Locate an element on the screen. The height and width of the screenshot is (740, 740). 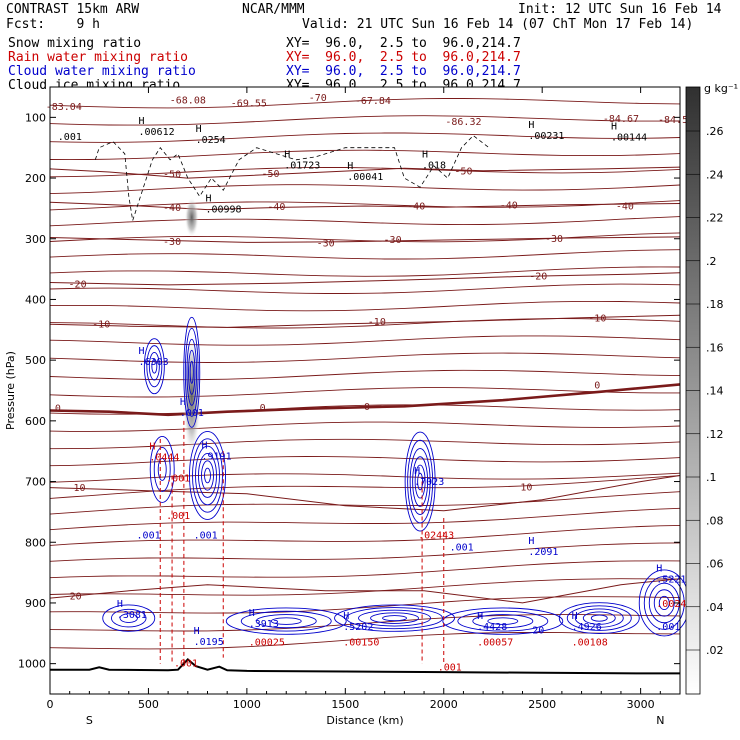
field-value-label: .7023 is located at coordinates (429, 482).